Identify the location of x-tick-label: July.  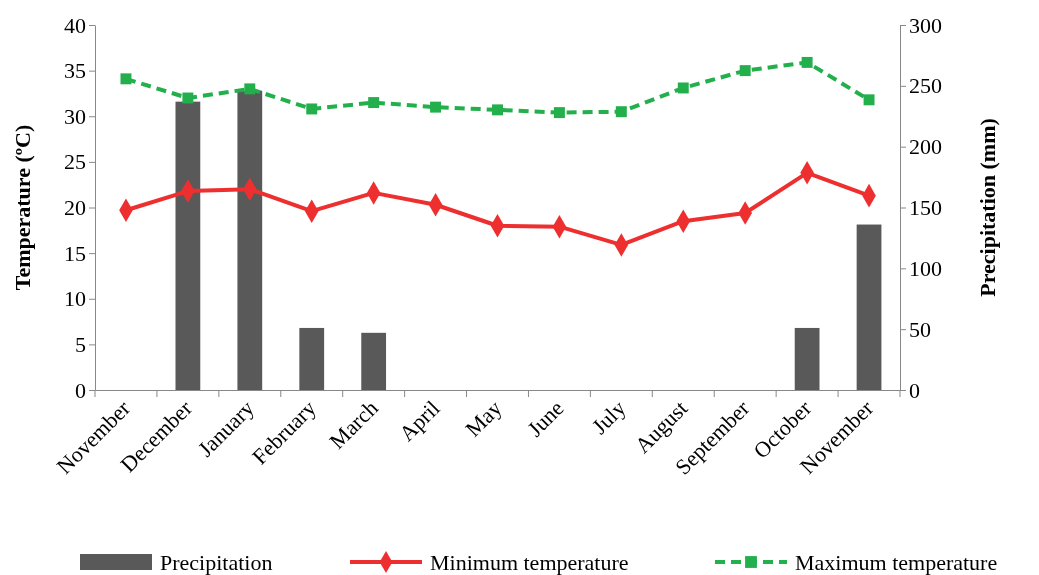
(608, 417).